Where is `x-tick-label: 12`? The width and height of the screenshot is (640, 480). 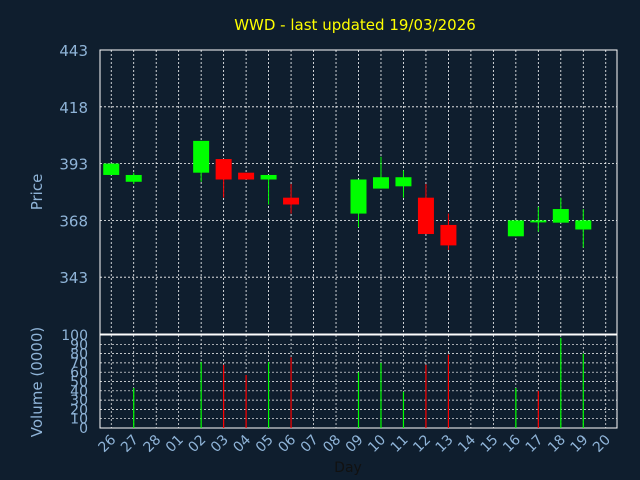
x-tick-label: 12 is located at coordinates (422, 444).